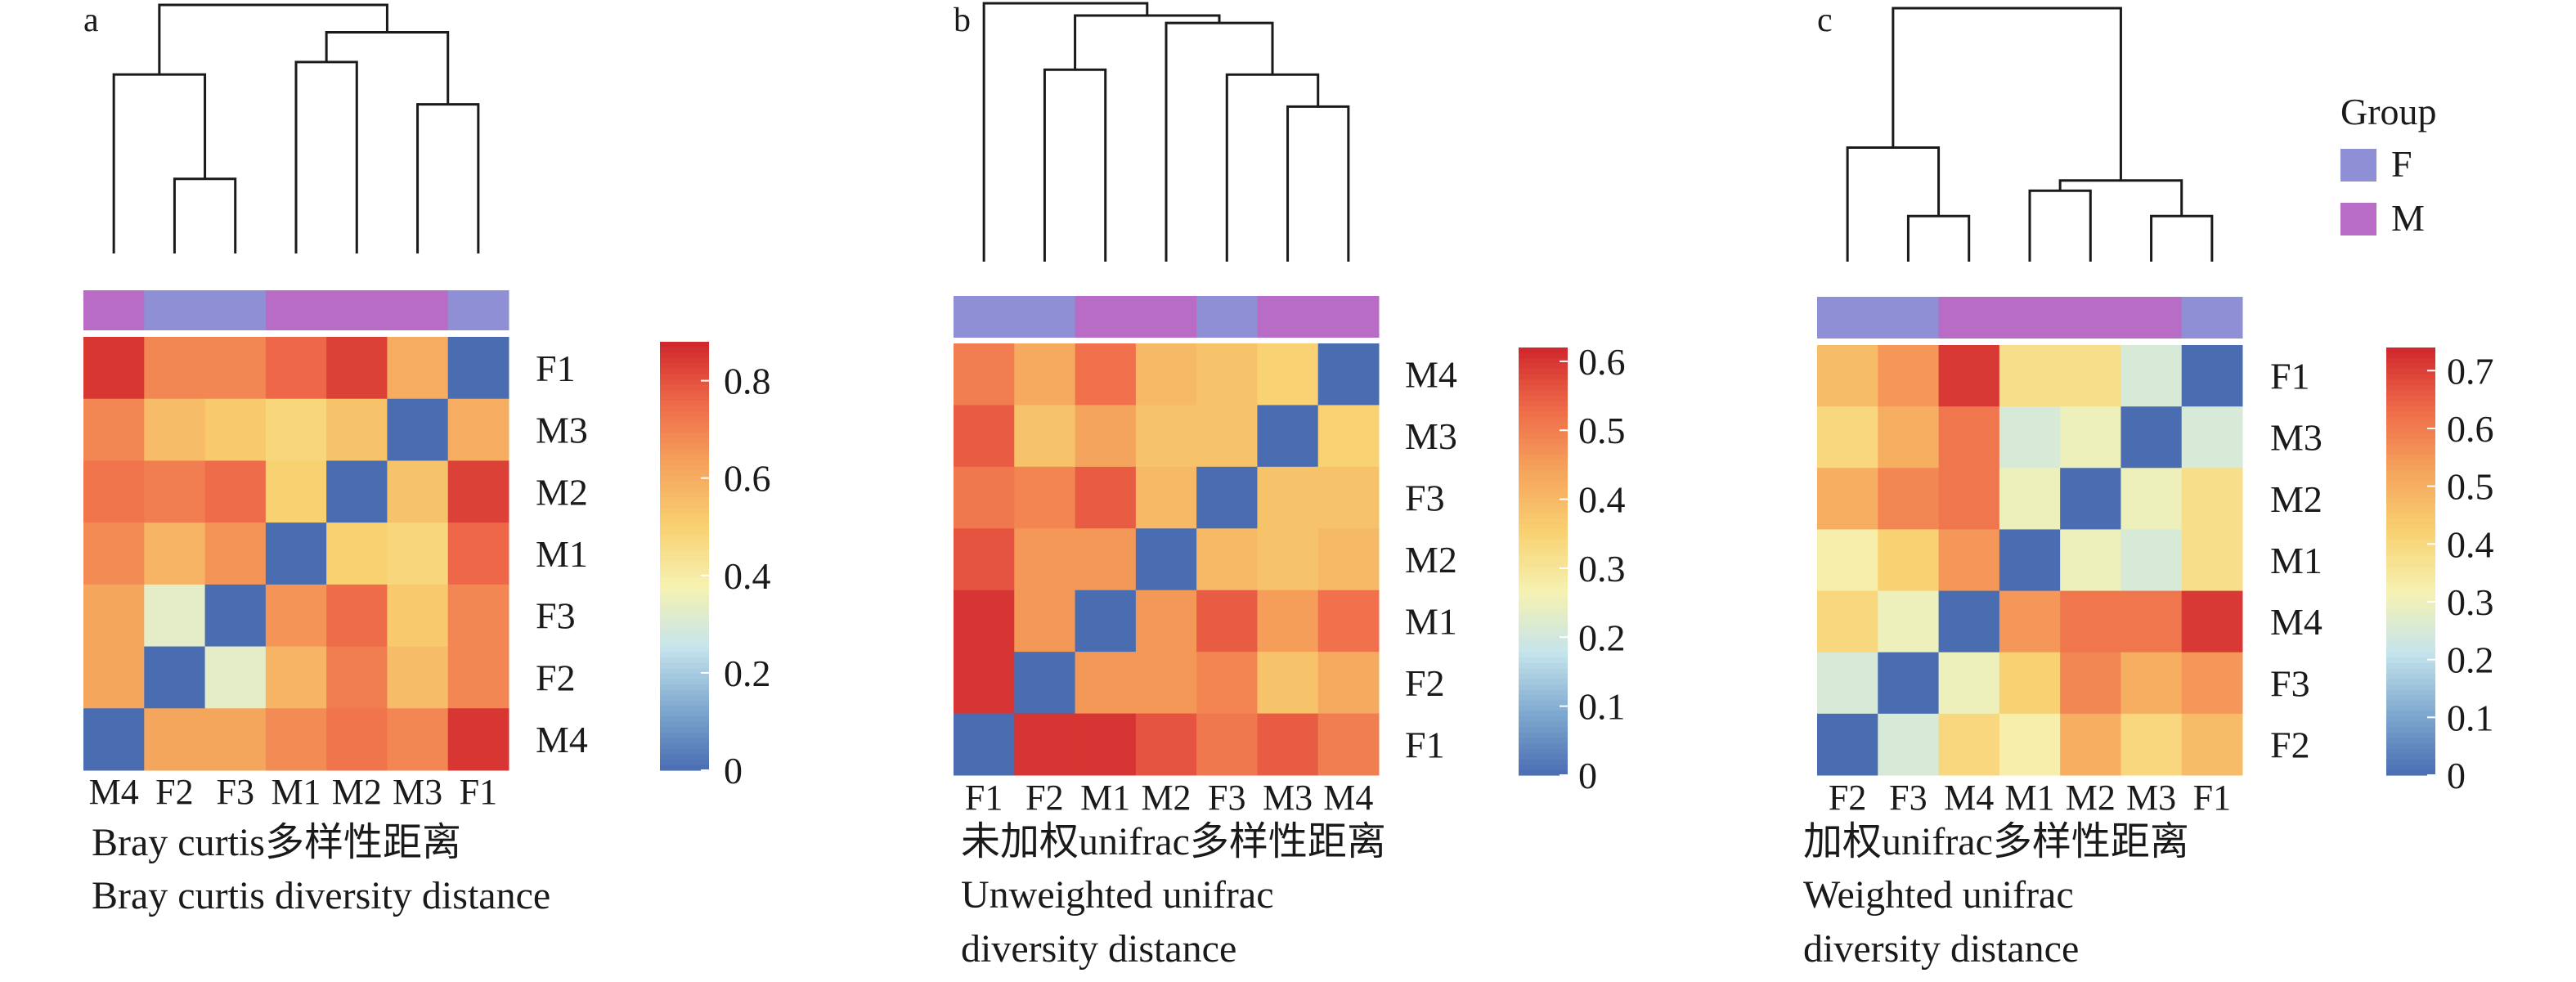 This screenshot has width=2576, height=982. I want to click on row-label: M3, so click(1431, 436).